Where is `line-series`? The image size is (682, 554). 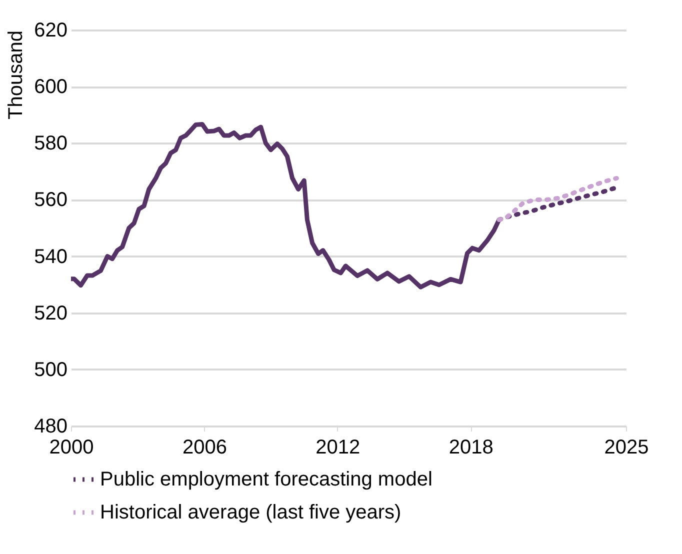
line-series is located at coordinates (557, 199).